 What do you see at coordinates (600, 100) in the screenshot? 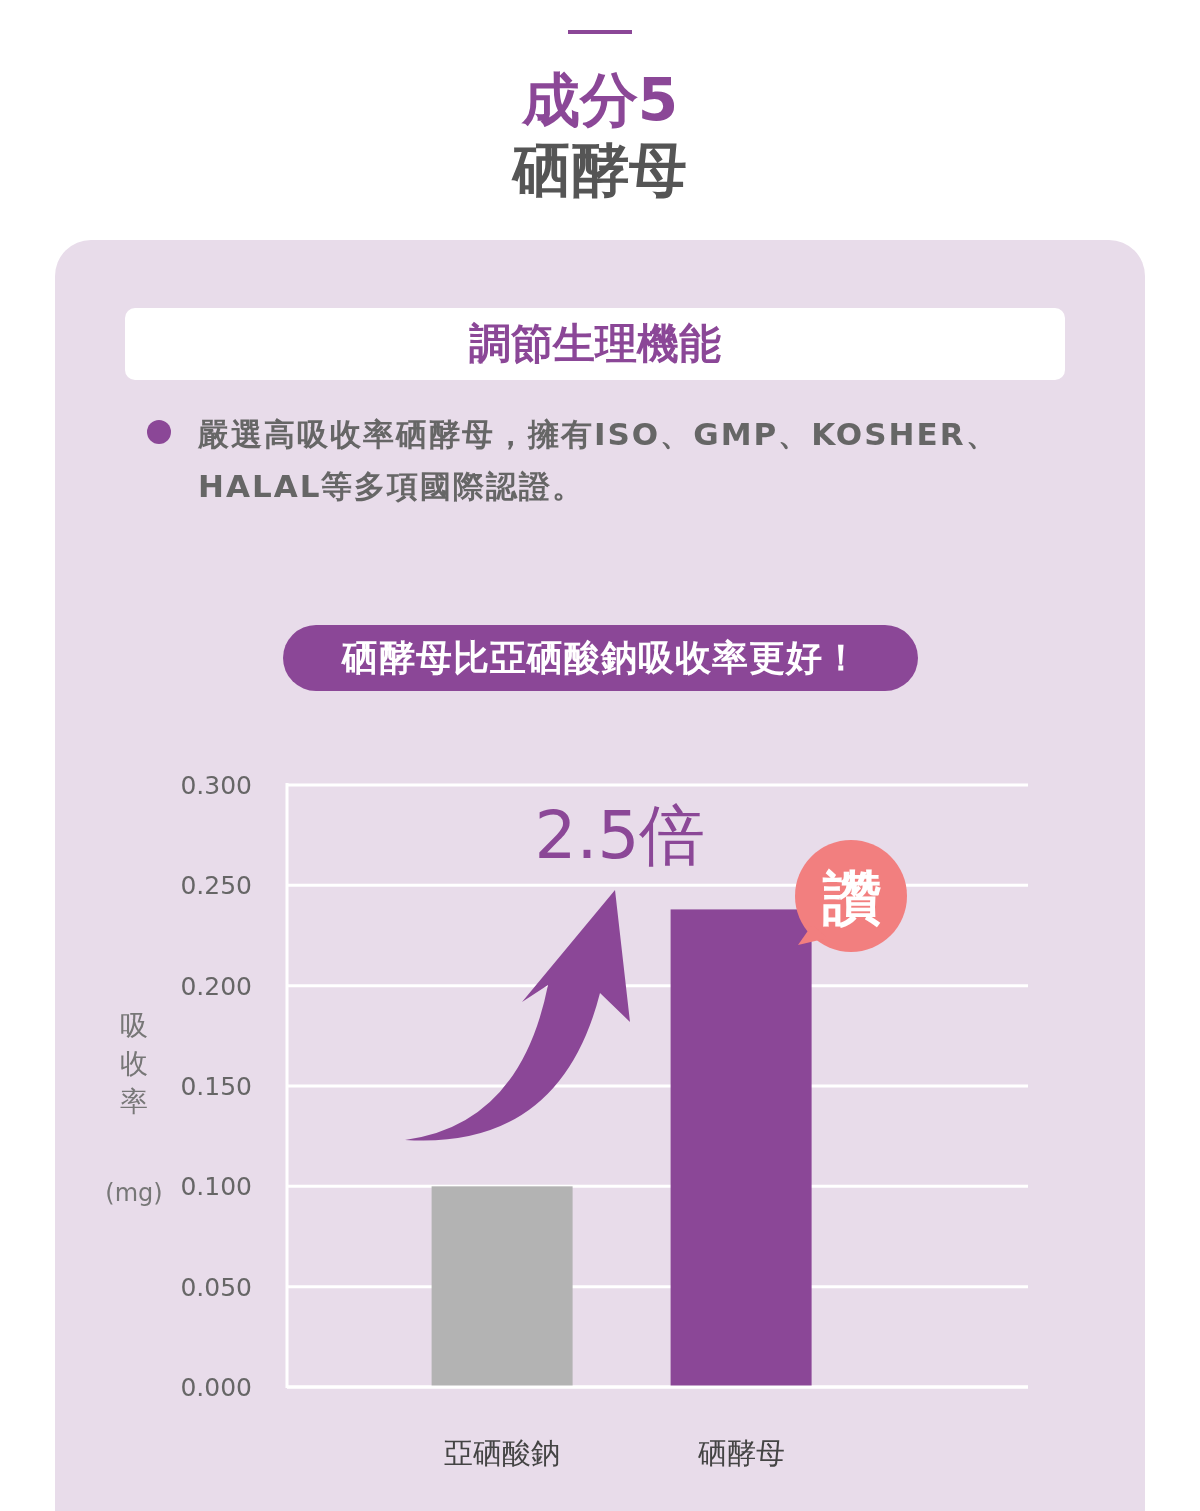
I see `chart-title: 成分5` at bounding box center [600, 100].